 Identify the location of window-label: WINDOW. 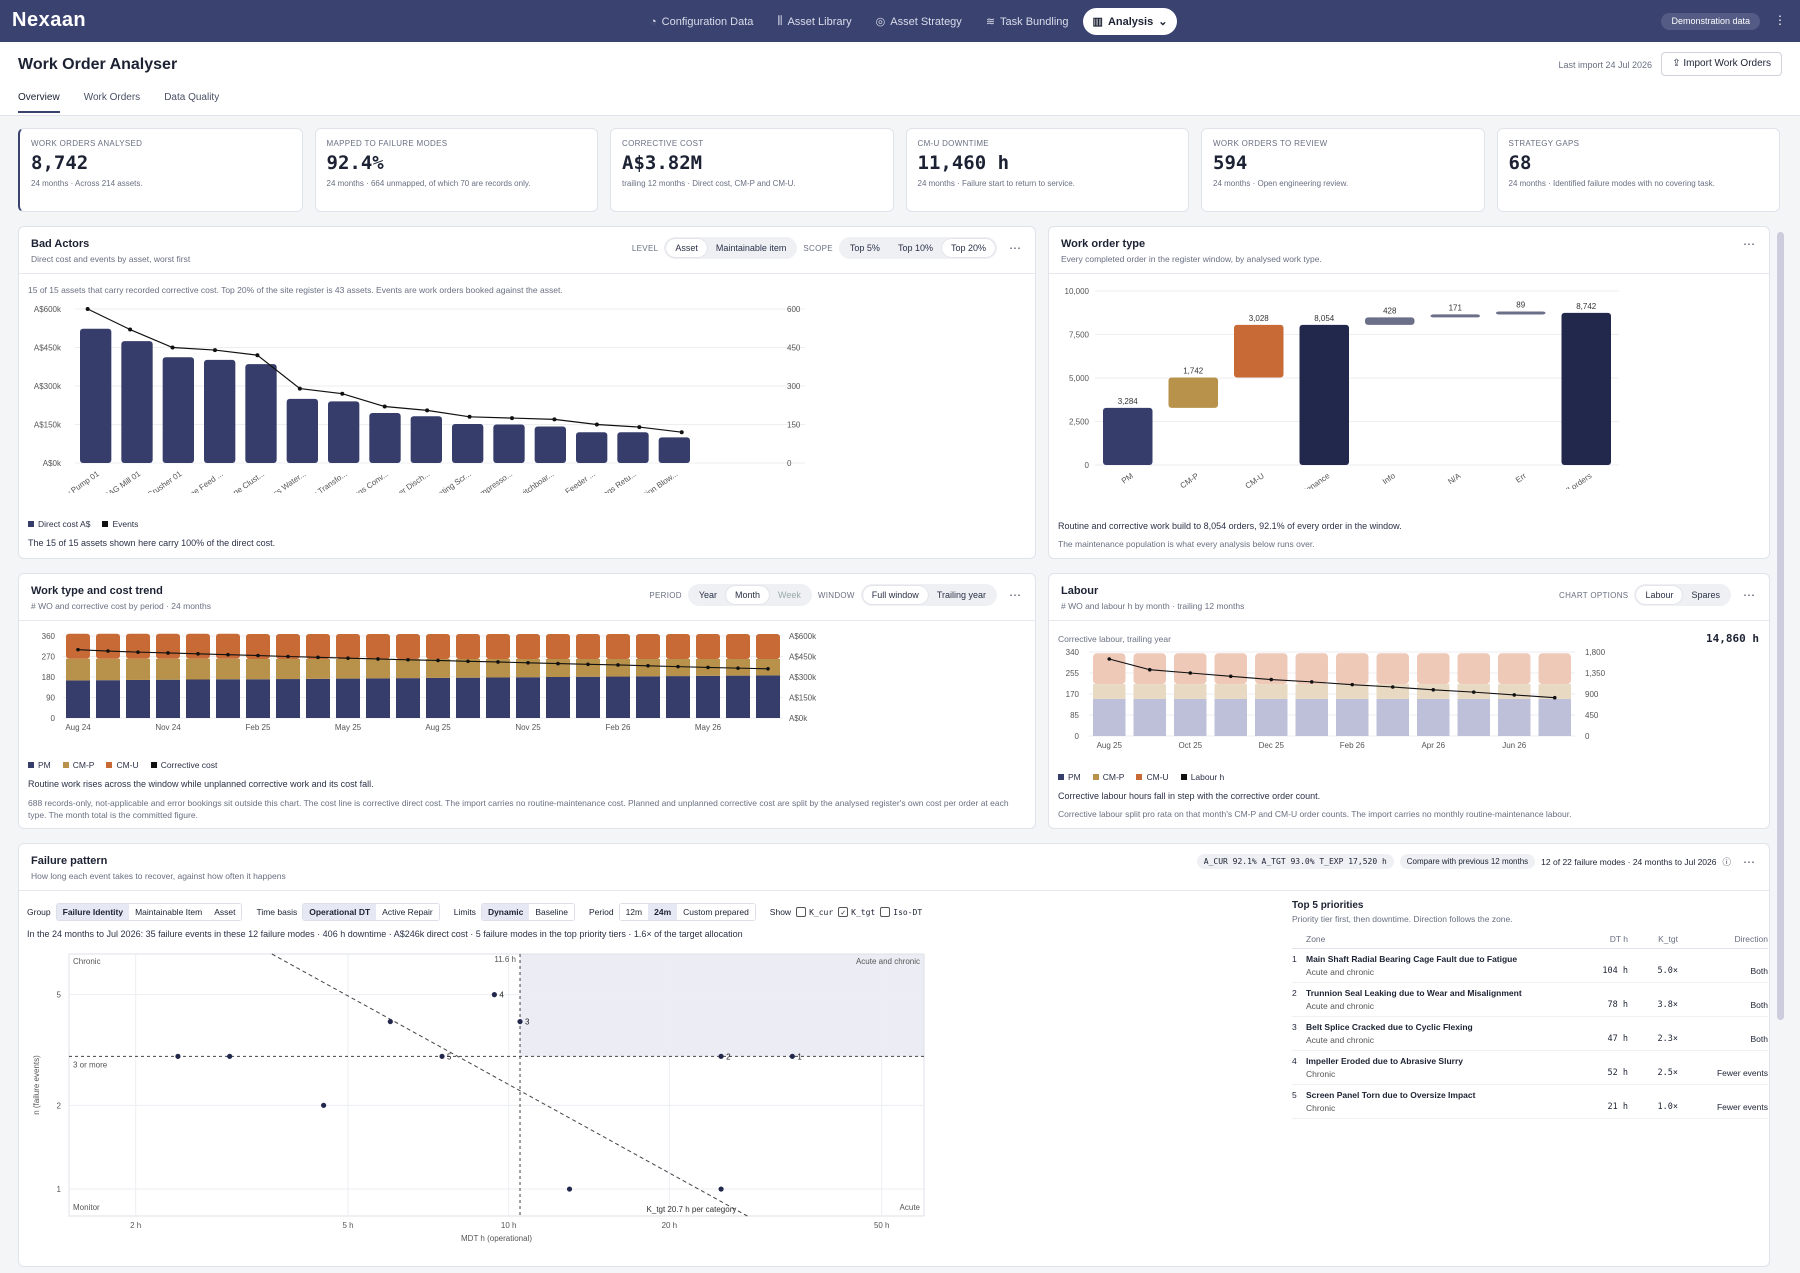
(836, 595).